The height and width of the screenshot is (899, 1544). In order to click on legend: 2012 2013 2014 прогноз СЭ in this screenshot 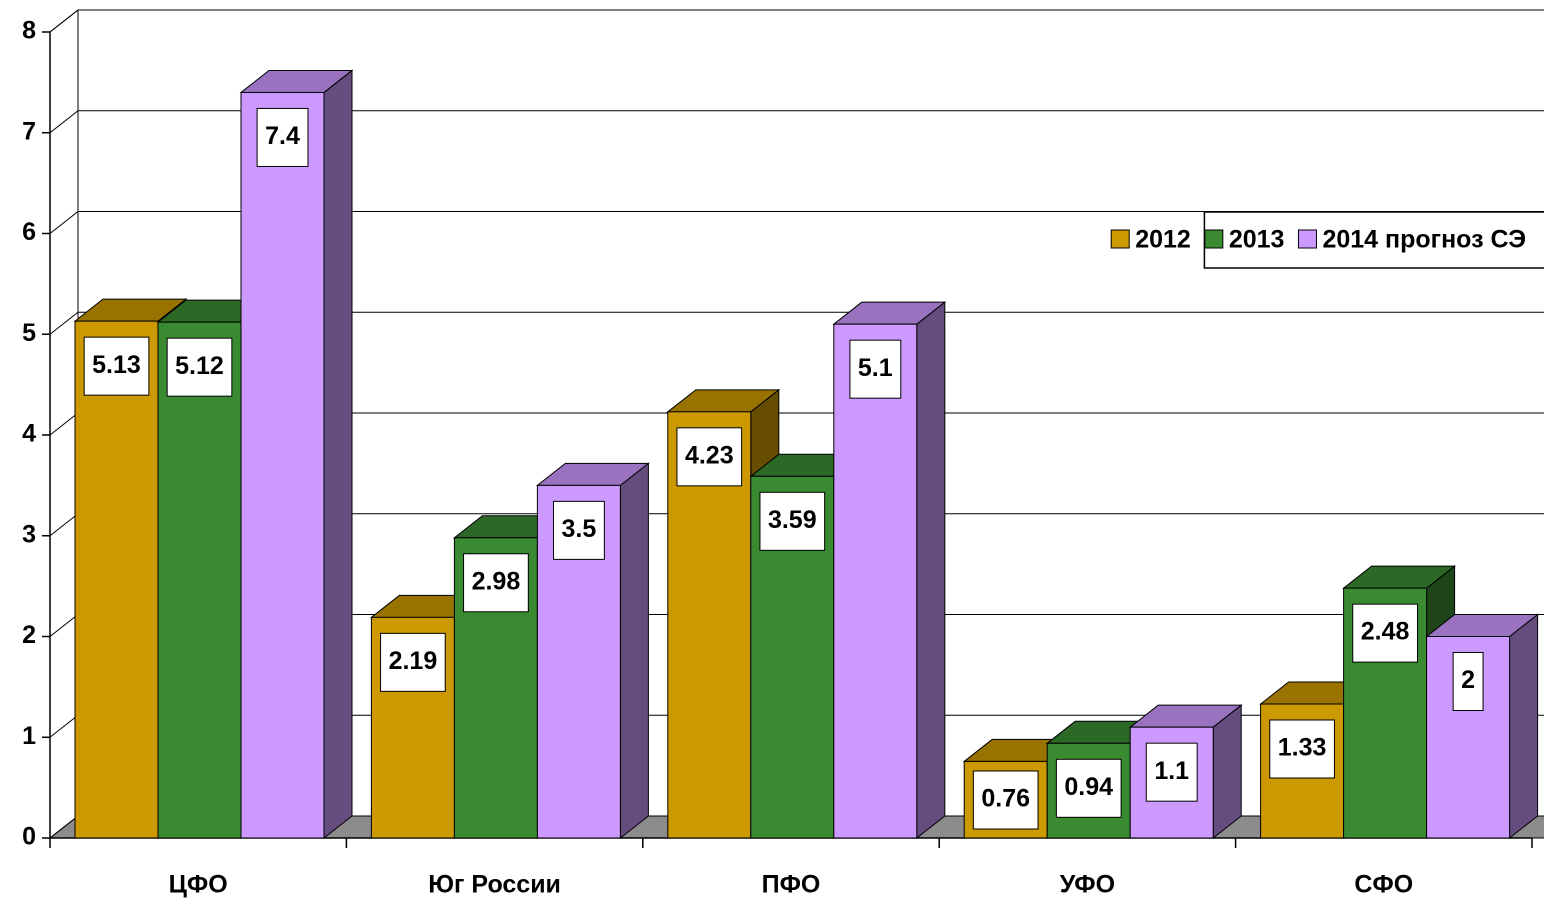, I will do `click(1327, 240)`.